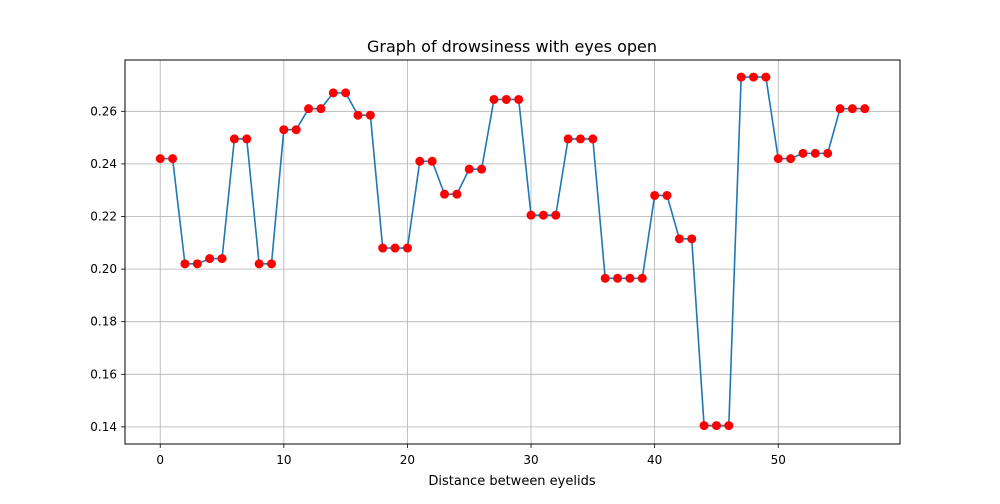  I want to click on y-tick-label: 0.16, so click(103, 374).